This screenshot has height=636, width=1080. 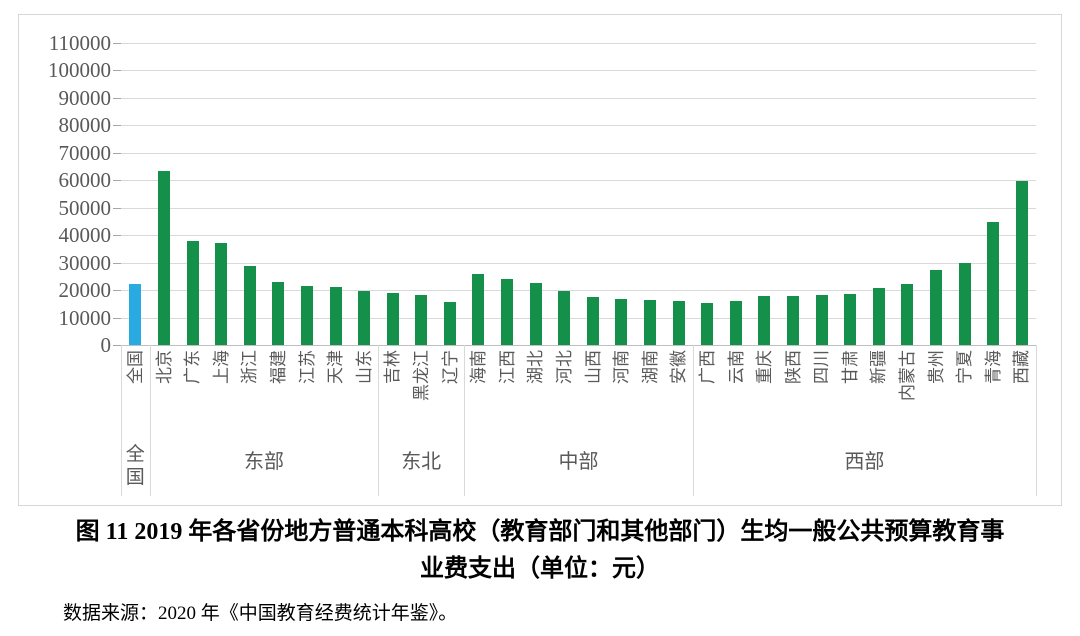 I want to click on y-axis-tick-label: 30000, so click(x=85, y=262).